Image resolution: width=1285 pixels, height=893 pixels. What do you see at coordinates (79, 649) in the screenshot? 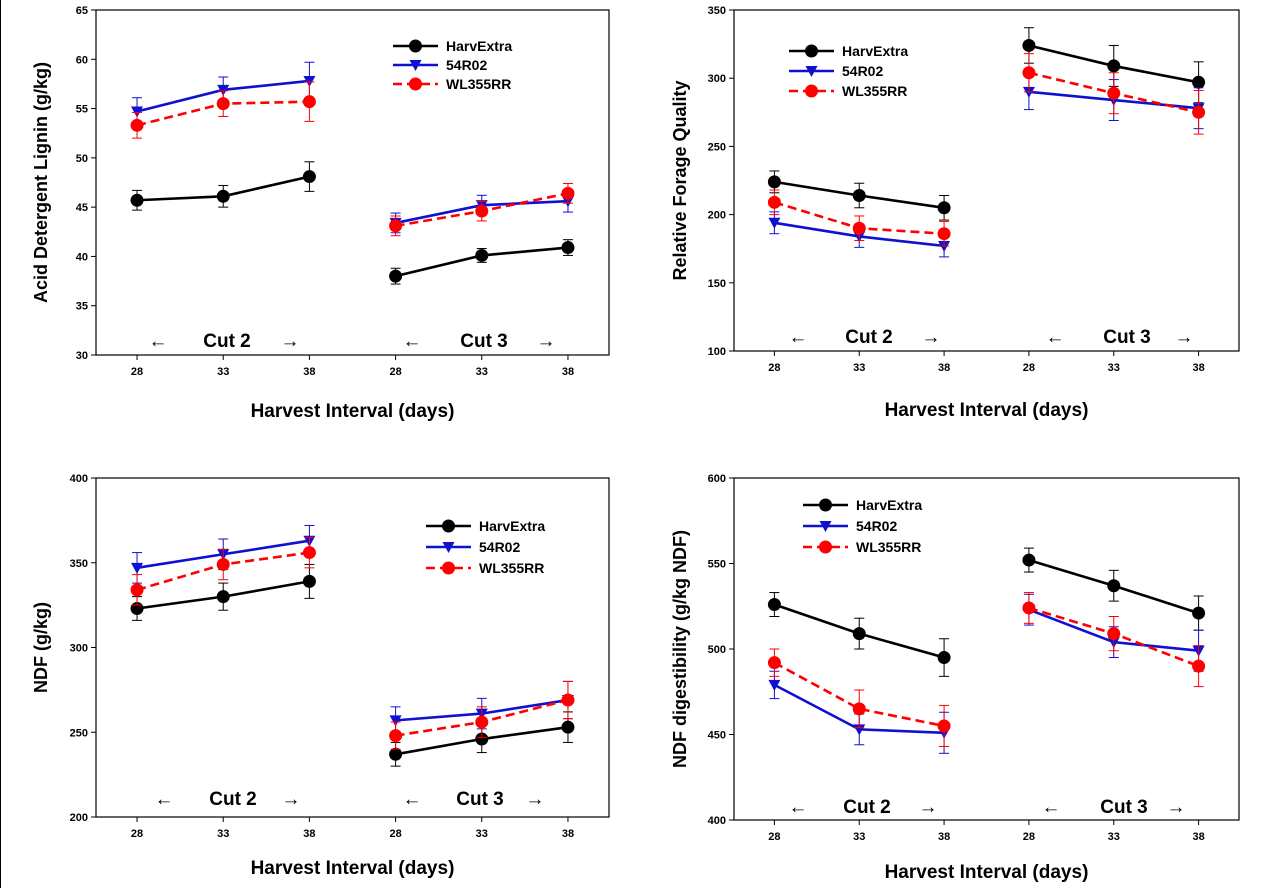
I see `y-tick-label: 300` at bounding box center [79, 649].